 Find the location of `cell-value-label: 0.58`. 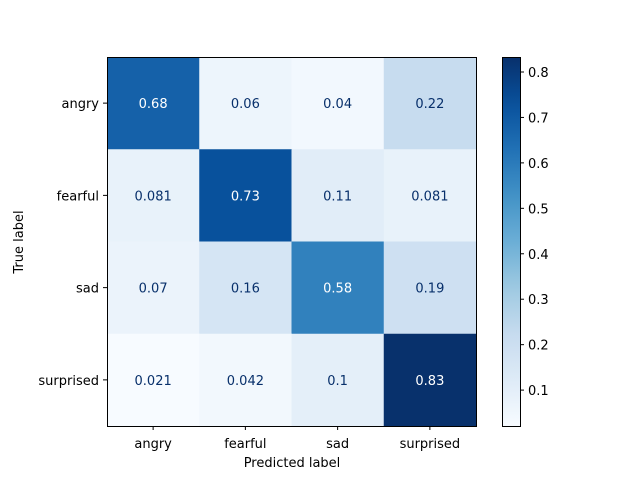

cell-value-label: 0.58 is located at coordinates (337, 289).